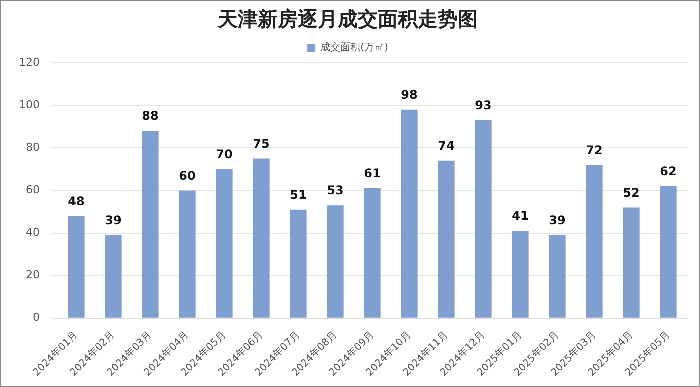  I want to click on y-tick-label: 80, so click(33, 147).